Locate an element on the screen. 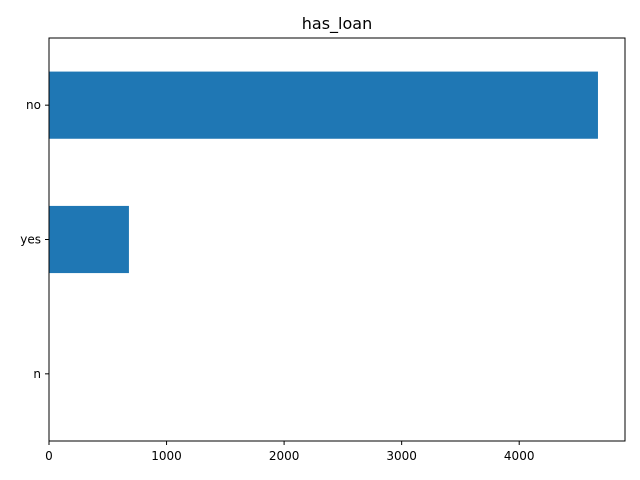  x-tick-label: 3000 is located at coordinates (401, 456).